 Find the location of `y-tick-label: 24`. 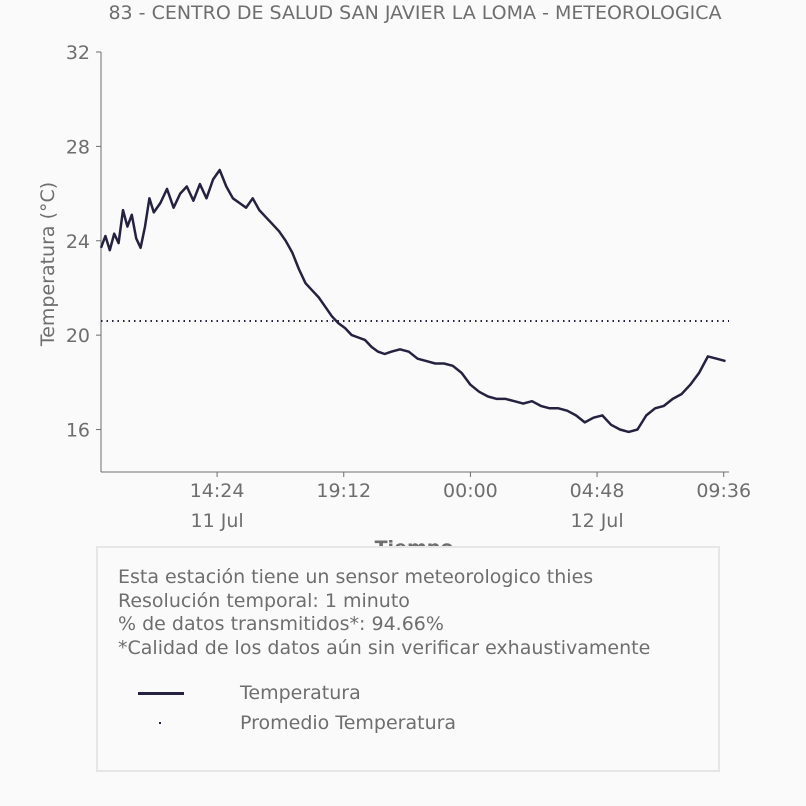

y-tick-label: 24 is located at coordinates (78, 242).